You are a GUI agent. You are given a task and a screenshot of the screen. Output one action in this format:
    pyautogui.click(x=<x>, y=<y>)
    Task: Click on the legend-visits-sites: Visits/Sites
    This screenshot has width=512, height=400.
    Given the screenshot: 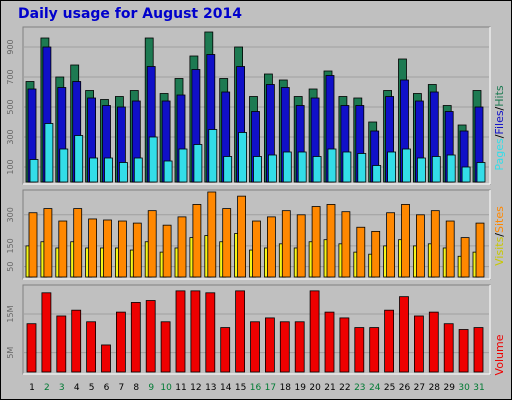 What is the action you would take?
    pyautogui.click(x=499, y=236)
    